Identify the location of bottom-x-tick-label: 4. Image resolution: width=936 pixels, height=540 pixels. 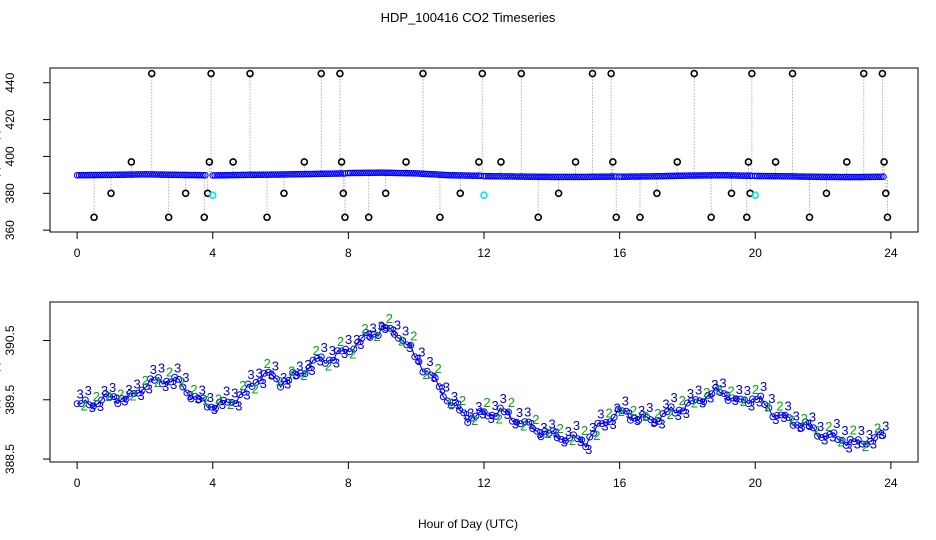
(212, 483).